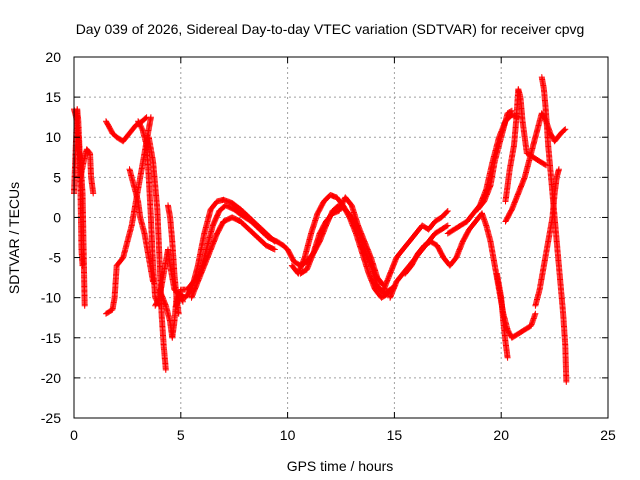 Image resolution: width=640 pixels, height=480 pixels. I want to click on series-trace-z, so click(526, 145).